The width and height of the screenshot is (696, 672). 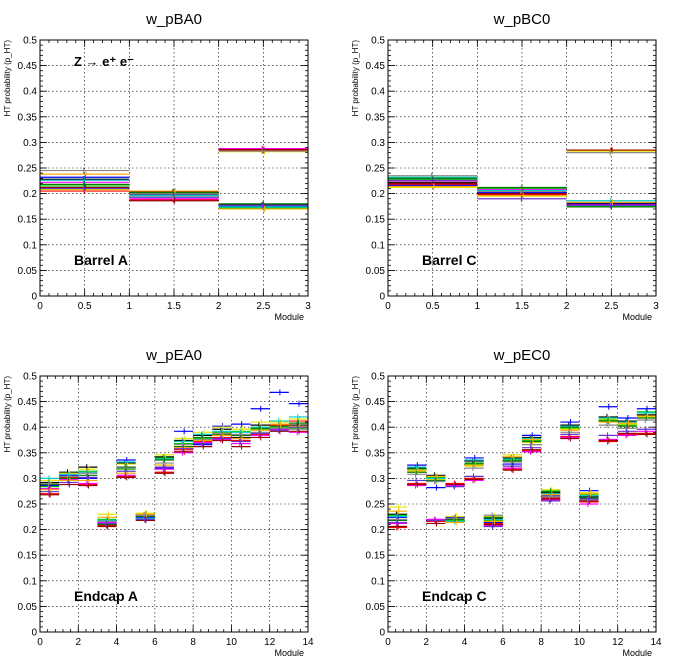 What do you see at coordinates (454, 596) in the screenshot?
I see `region-label: Endcap C` at bounding box center [454, 596].